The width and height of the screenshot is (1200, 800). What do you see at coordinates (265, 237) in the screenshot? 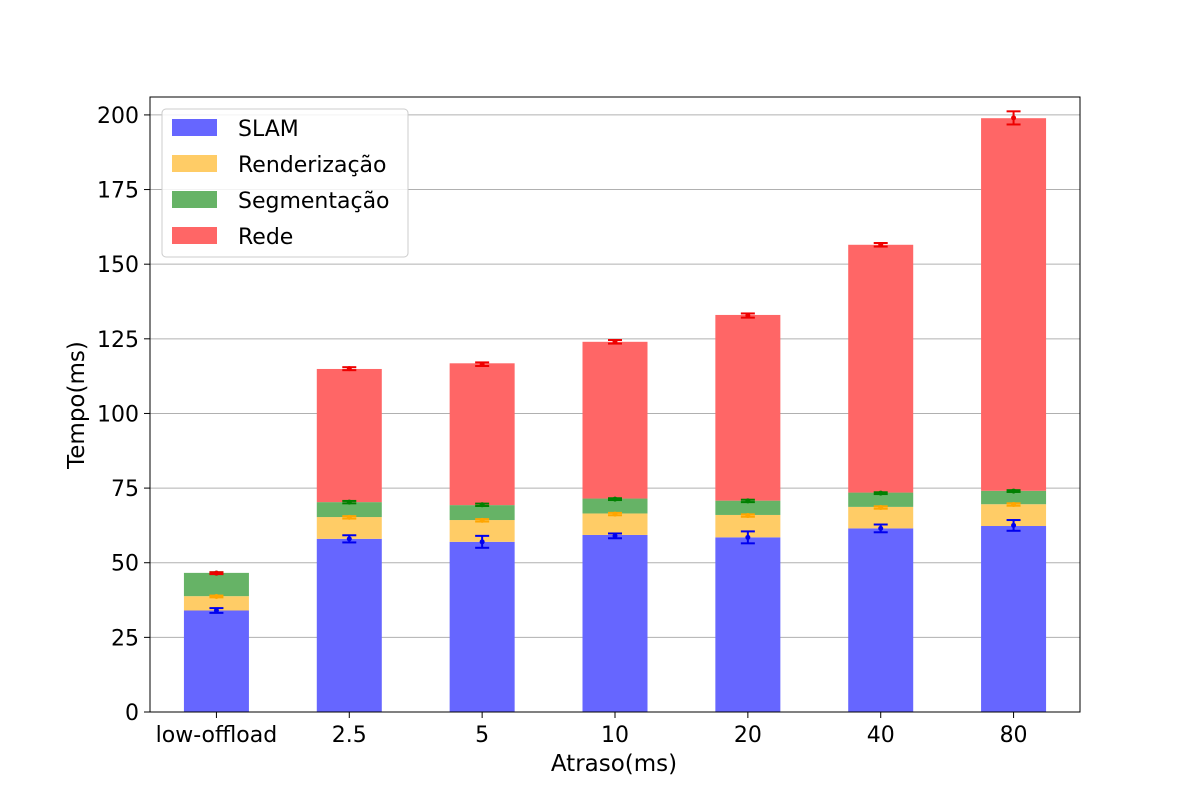
I see `legend-label: Rede` at bounding box center [265, 237].